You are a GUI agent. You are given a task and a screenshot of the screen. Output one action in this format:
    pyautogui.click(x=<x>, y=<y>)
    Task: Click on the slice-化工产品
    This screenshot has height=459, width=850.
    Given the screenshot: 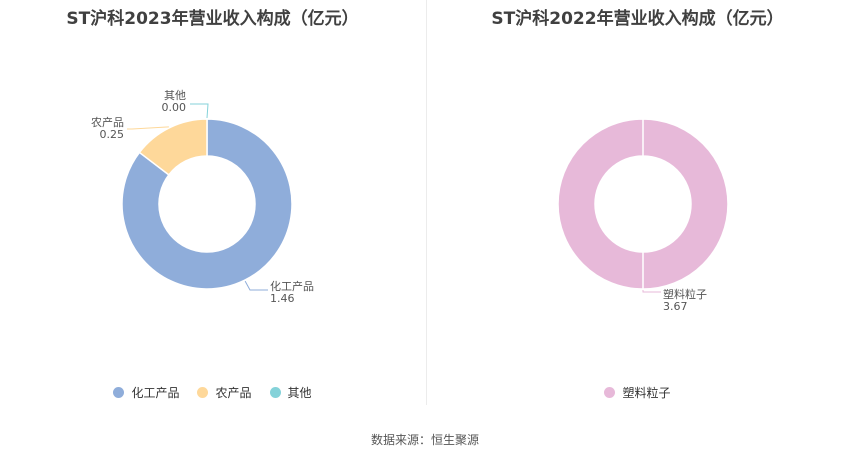 What is the action you would take?
    pyautogui.click(x=207, y=204)
    